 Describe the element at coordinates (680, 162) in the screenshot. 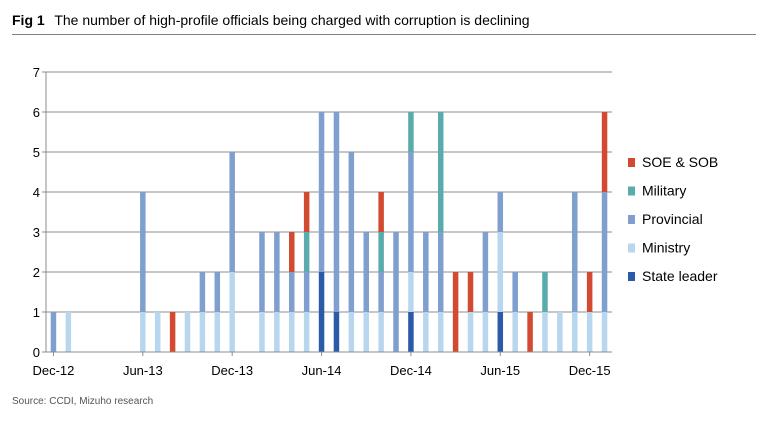

I see `legend-label: SOE & SOB` at that location.